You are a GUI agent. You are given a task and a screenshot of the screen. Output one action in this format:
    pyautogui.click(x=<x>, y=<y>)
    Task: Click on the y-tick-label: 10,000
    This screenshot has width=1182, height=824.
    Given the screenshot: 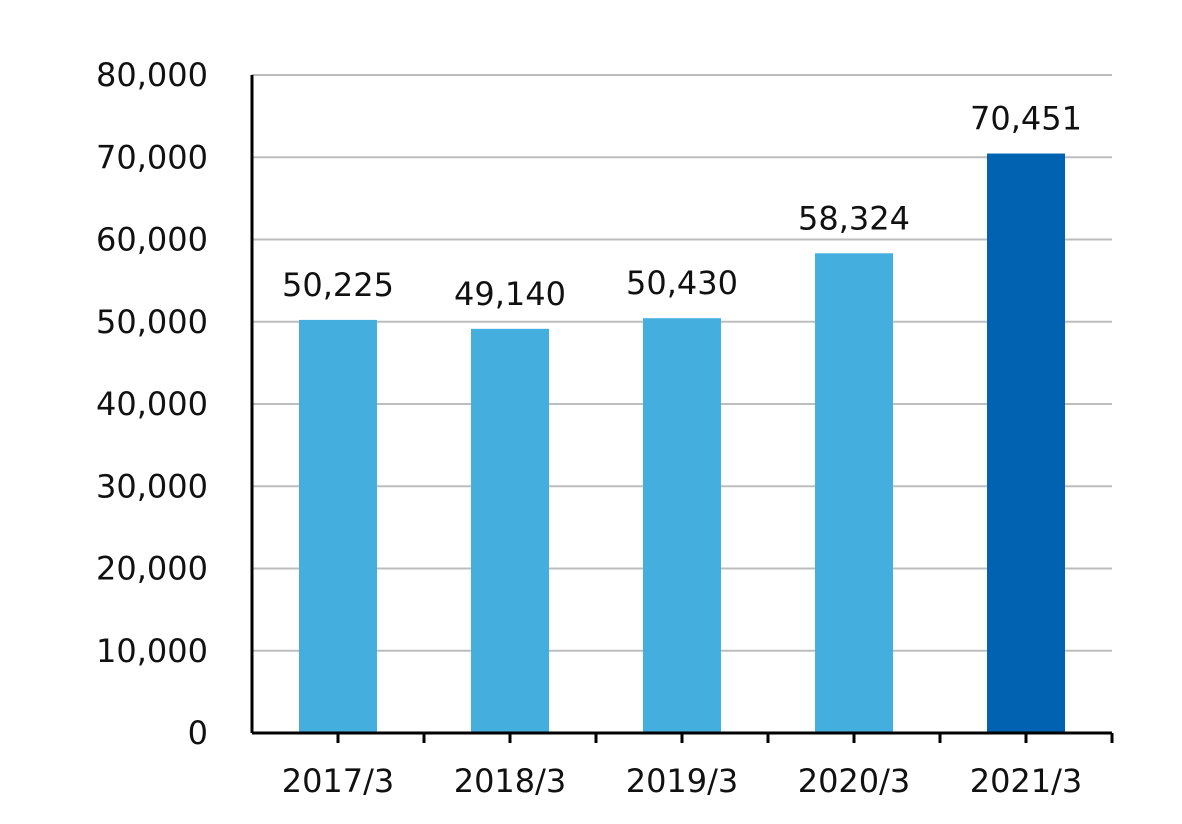 What is the action you would take?
    pyautogui.click(x=152, y=651)
    